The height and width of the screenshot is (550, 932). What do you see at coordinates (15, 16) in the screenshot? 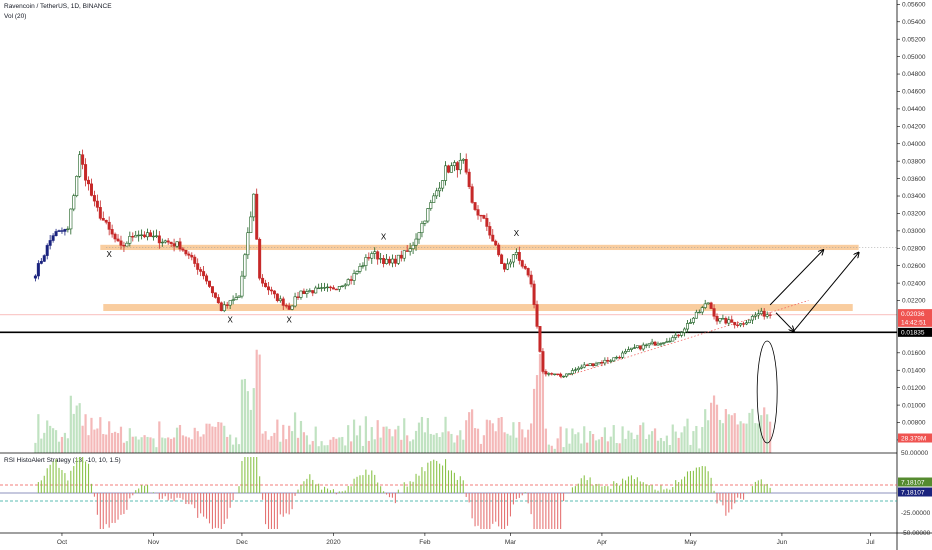
I see `volume-legend: Vol (20)` at bounding box center [15, 16].